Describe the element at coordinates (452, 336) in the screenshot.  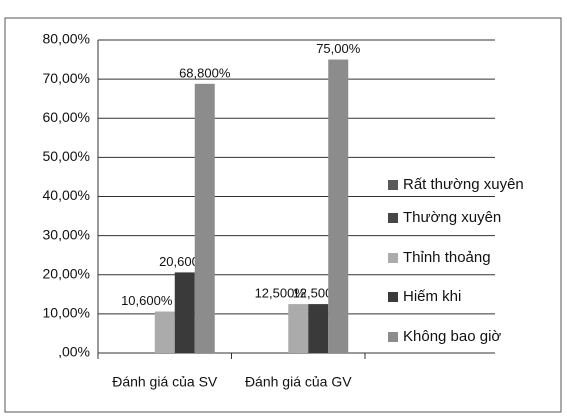
I see `legend-label: Không bao giờ` at that location.